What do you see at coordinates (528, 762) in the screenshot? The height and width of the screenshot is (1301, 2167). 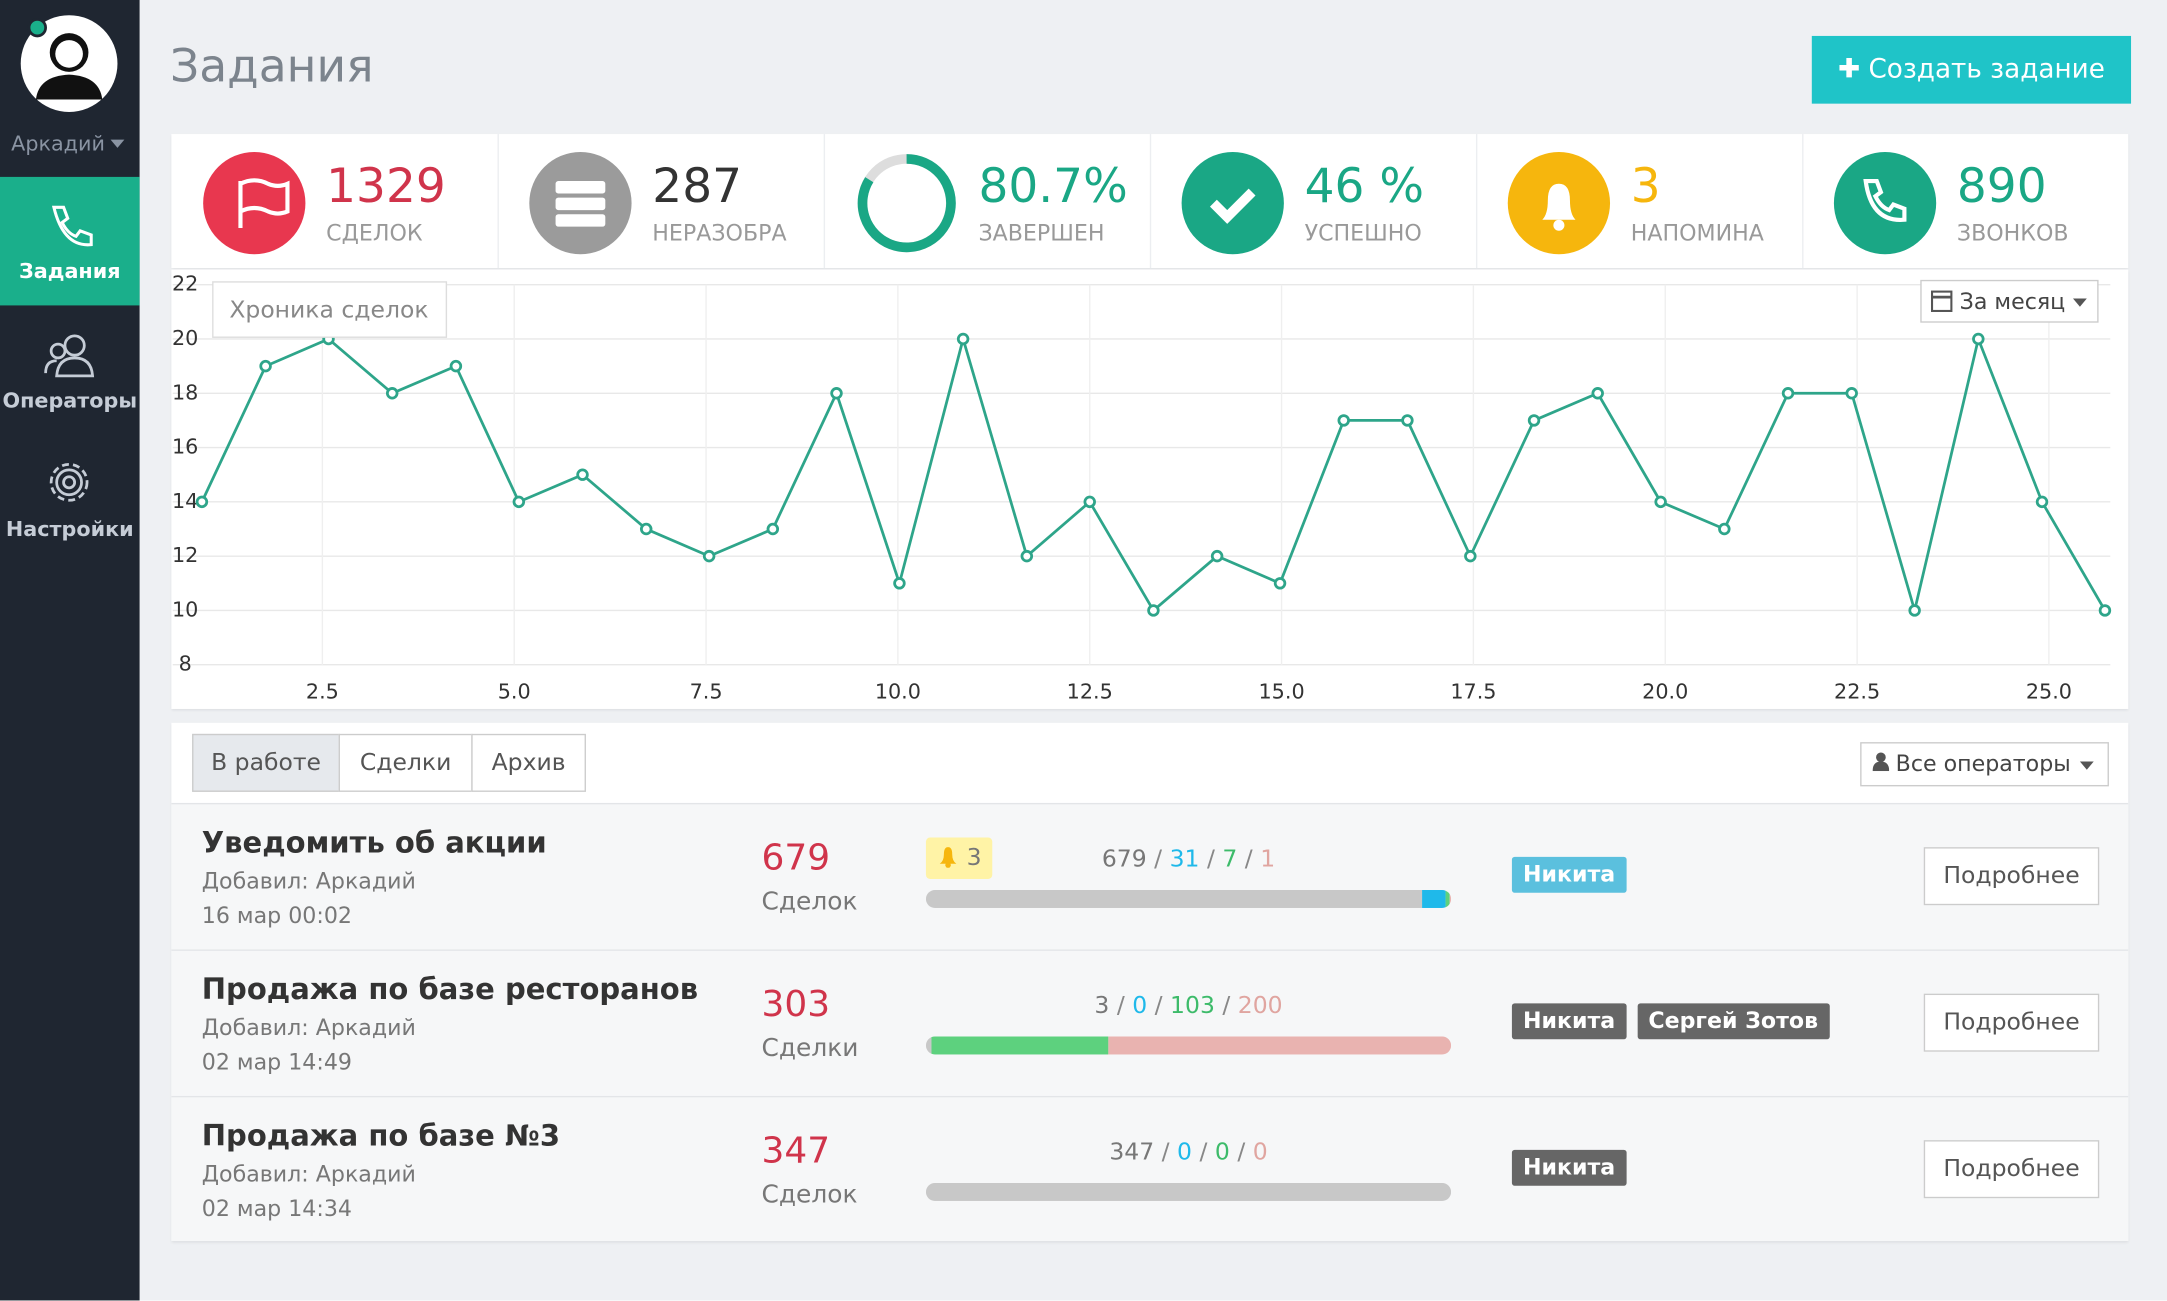 I see `tab: Архив` at bounding box center [528, 762].